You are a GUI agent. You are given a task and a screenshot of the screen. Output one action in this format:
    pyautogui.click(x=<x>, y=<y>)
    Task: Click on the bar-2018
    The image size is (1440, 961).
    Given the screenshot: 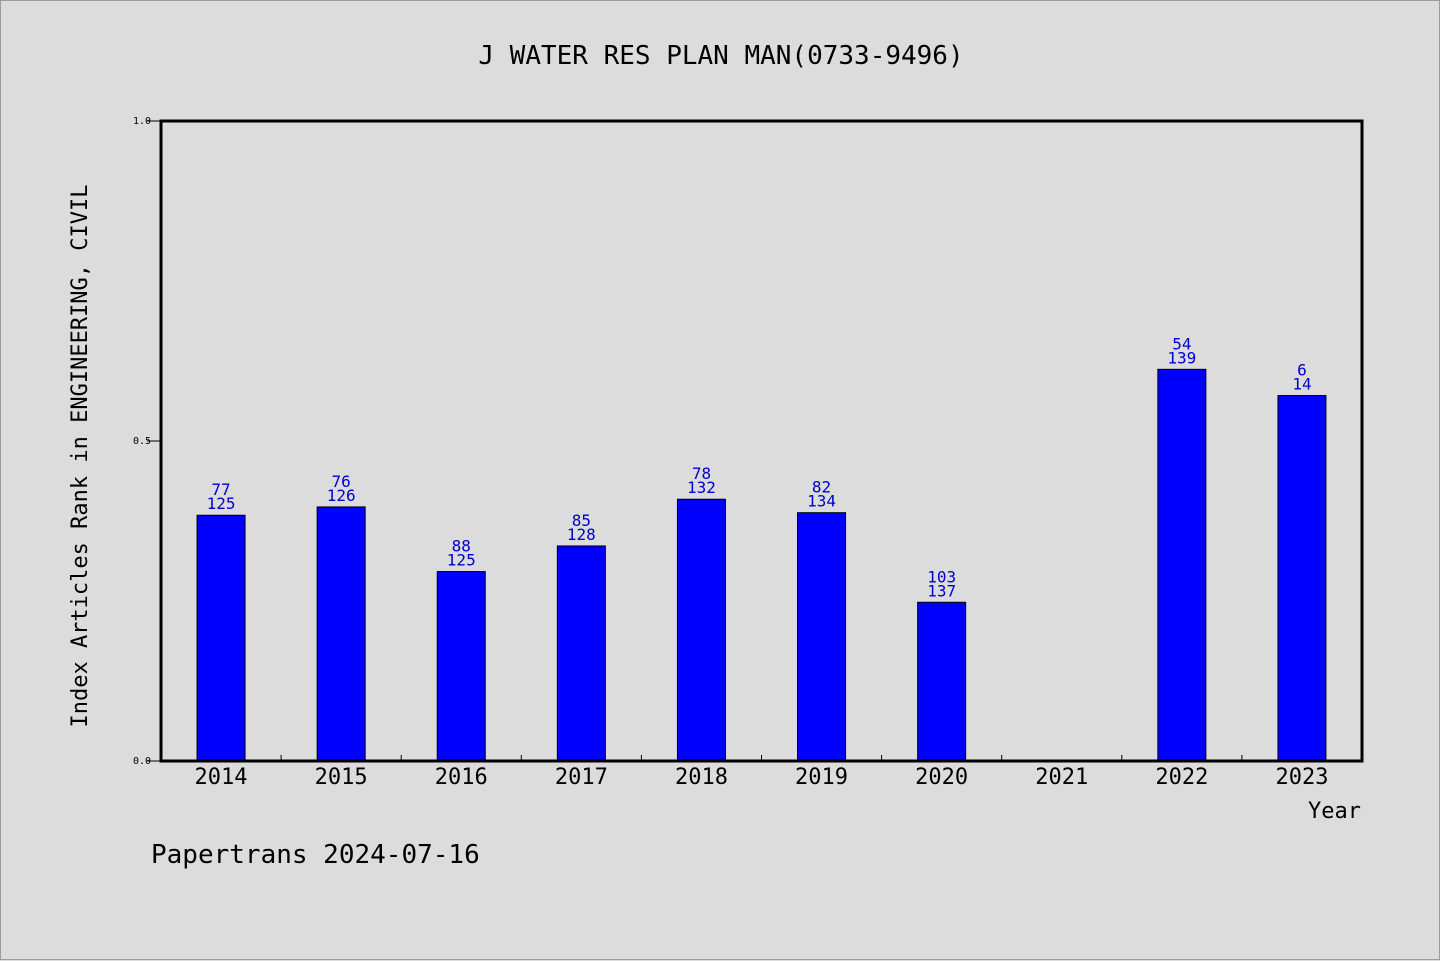 What is the action you would take?
    pyautogui.click(x=701, y=630)
    